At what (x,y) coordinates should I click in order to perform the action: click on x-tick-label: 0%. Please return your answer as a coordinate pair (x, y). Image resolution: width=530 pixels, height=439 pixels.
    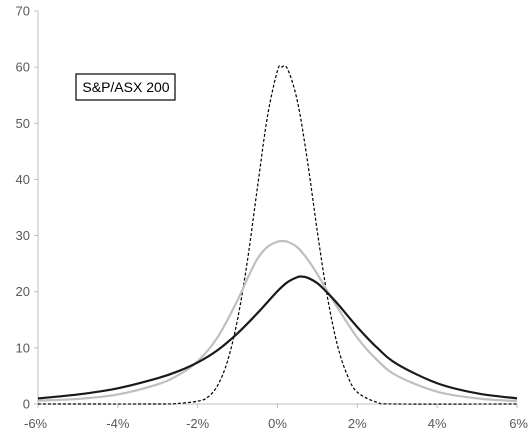
    Looking at the image, I should click on (277, 423).